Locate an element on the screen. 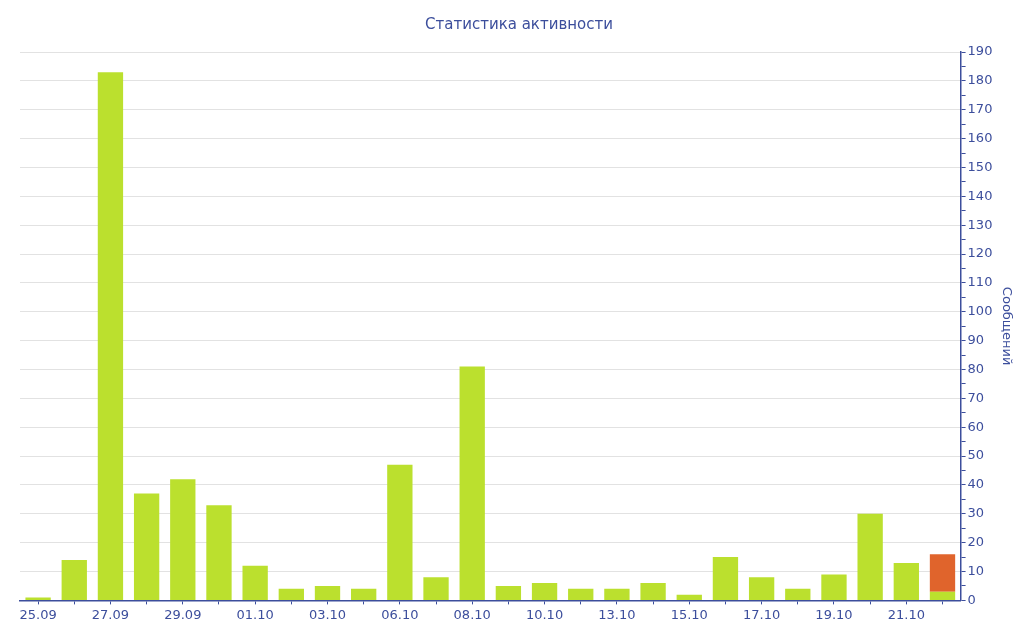 This screenshot has width=1024, height=640. x-tick-label: 29.09 is located at coordinates (183, 614).